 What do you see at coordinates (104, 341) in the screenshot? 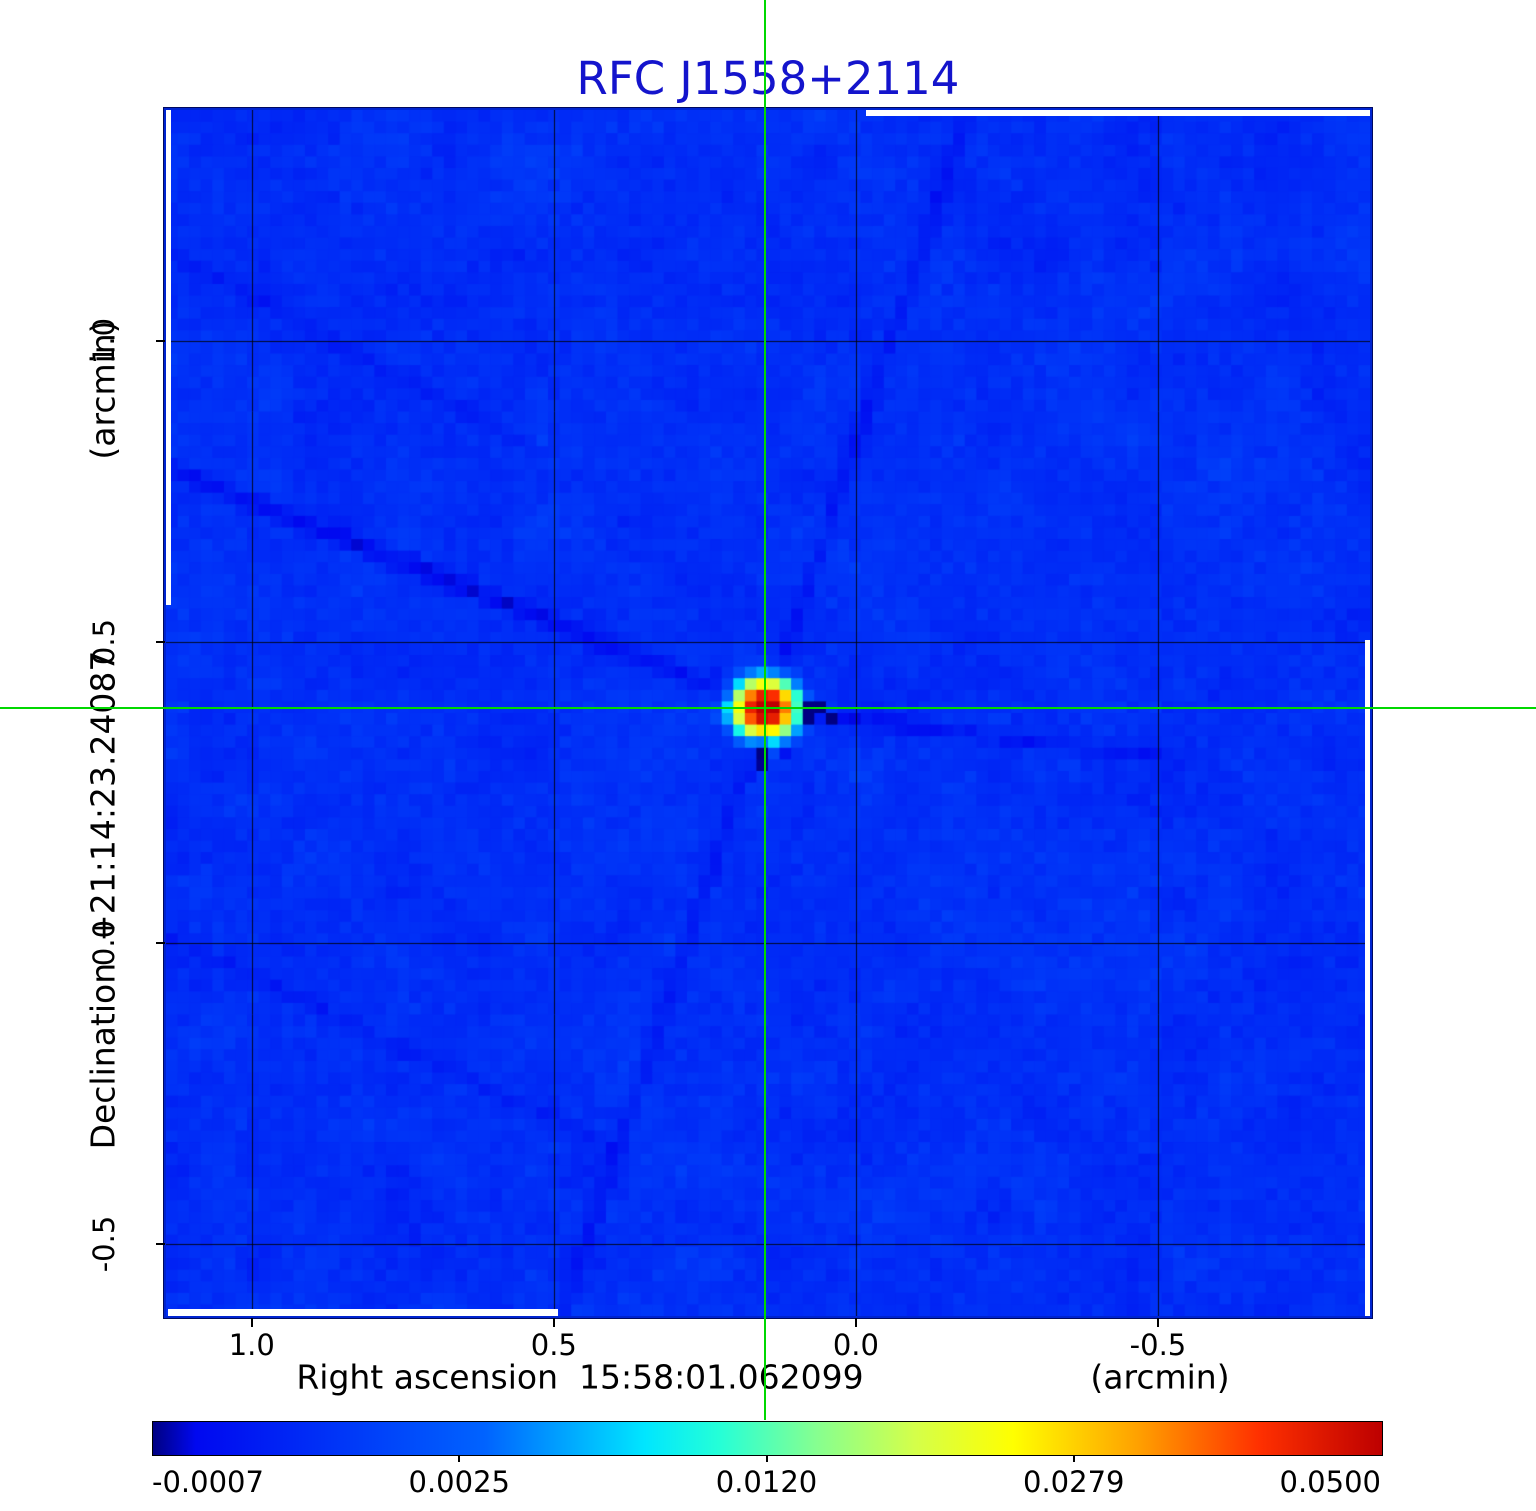
I see `y-tick-label: 1.0` at bounding box center [104, 341].